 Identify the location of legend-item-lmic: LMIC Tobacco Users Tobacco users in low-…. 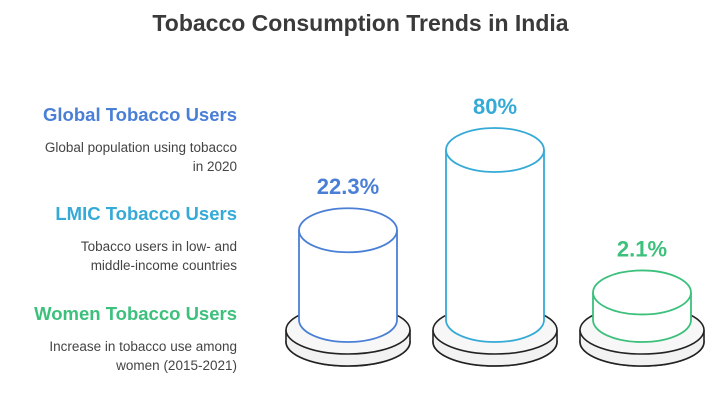
(118, 239).